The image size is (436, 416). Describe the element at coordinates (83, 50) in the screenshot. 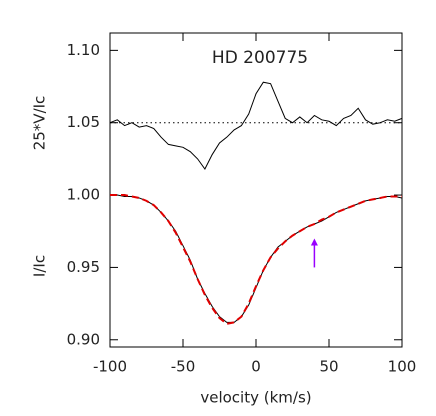

I see `y-tick-label: 1.10` at that location.